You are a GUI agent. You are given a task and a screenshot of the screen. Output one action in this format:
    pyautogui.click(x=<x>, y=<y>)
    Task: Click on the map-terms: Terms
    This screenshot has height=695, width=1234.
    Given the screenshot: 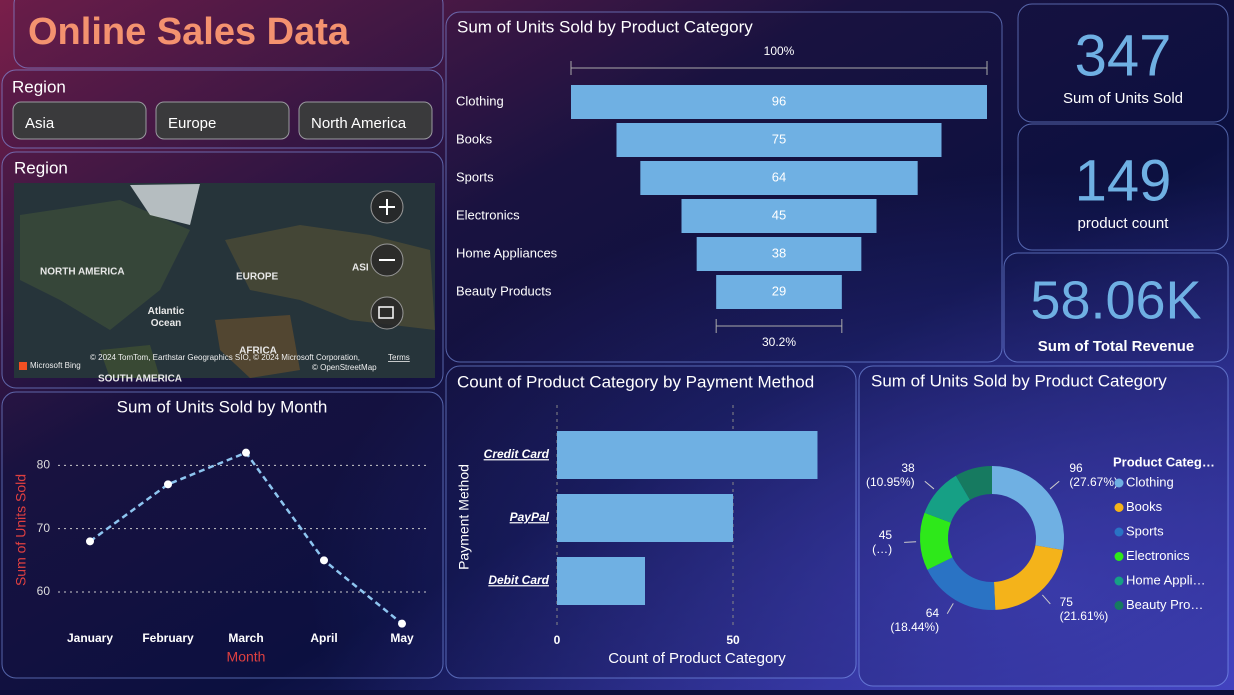 What is the action you would take?
    pyautogui.click(x=399, y=357)
    